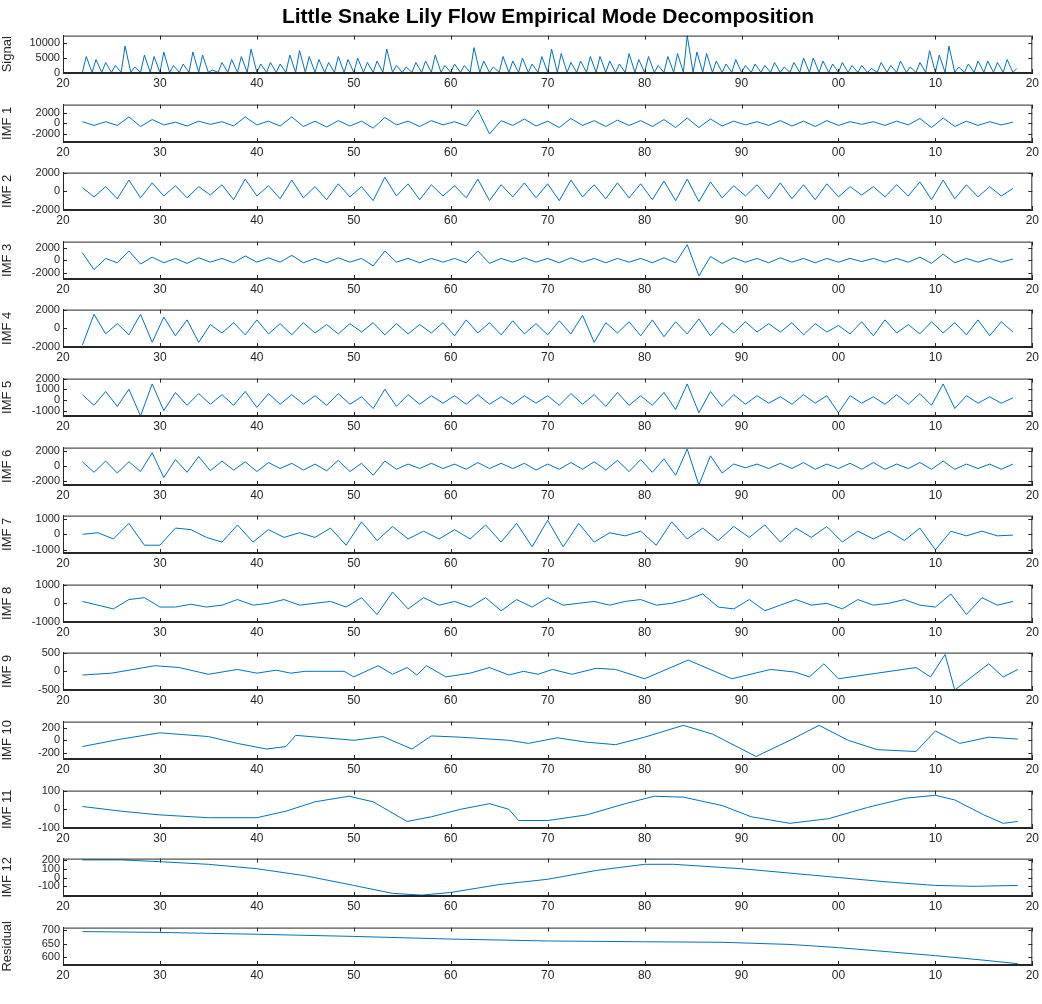  Describe the element at coordinates (50, 726) in the screenshot. I see `y-tick-label: 200` at that location.